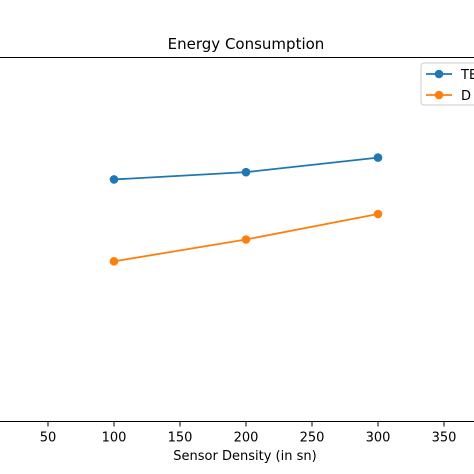 This screenshot has height=474, width=474. Describe the element at coordinates (466, 96) in the screenshot. I see `legend-label: D` at that location.